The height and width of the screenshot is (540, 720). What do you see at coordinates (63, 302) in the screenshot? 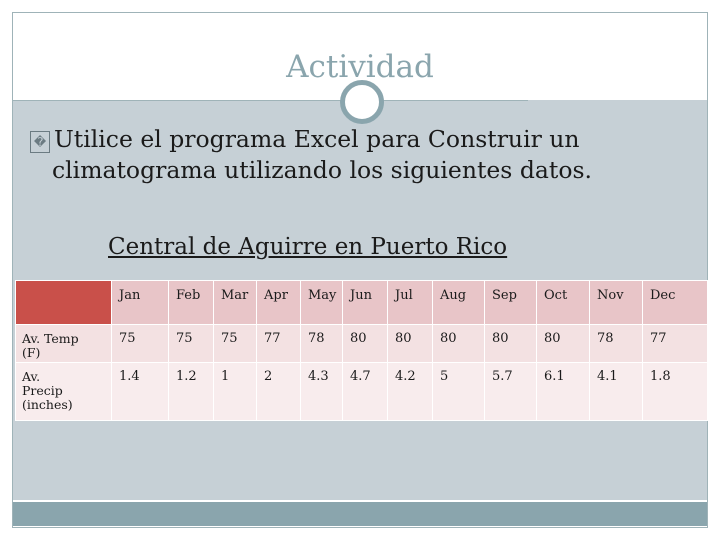
I see `table-corner-cell` at bounding box center [63, 302].